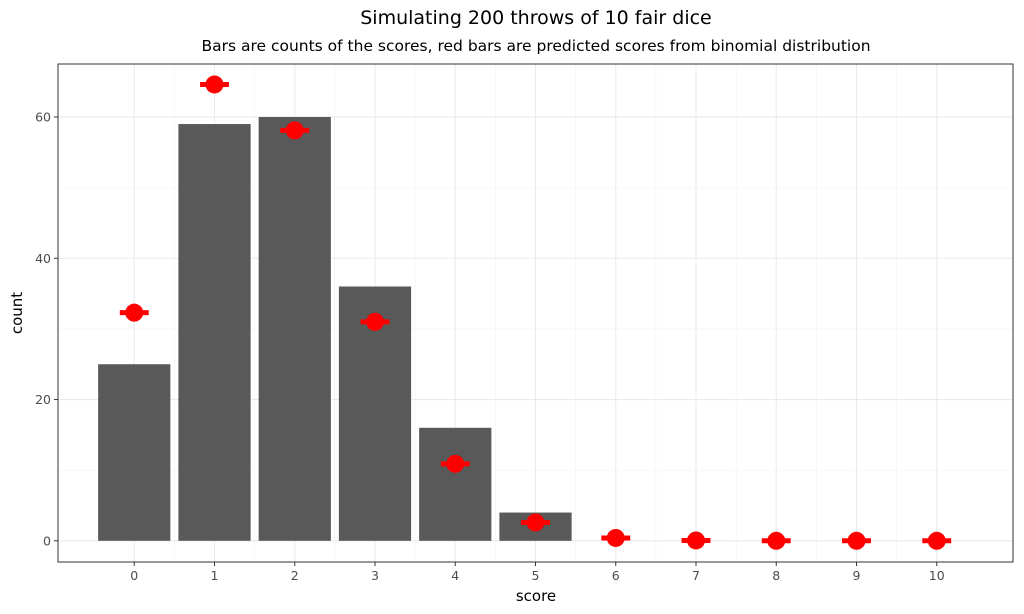 This screenshot has width=1024, height=614. Describe the element at coordinates (937, 575) in the screenshot. I see `x-tick-label: 10` at that location.